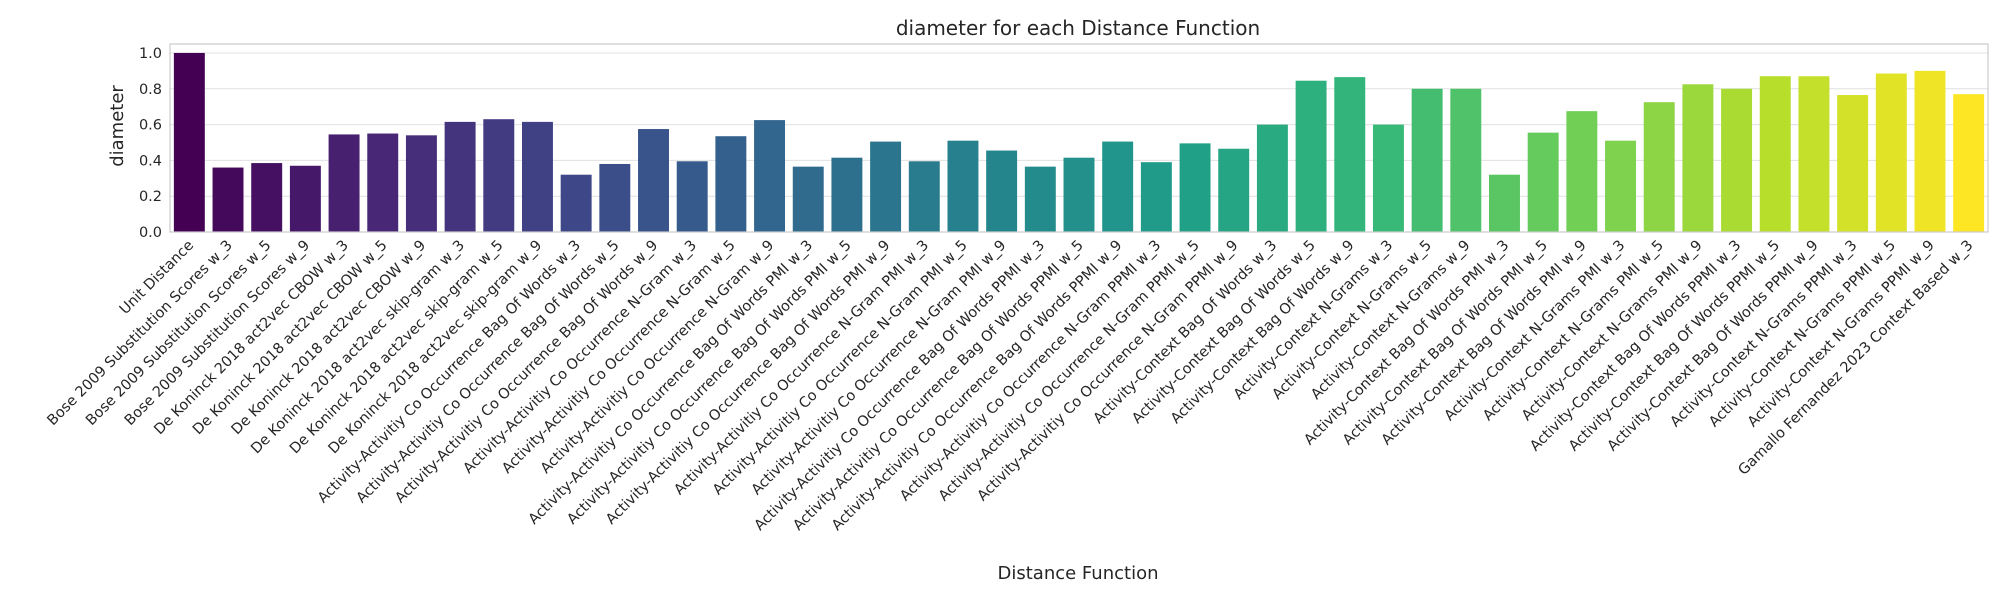 The image size is (2000, 600). Describe the element at coordinates (150, 143) in the screenshot. I see `y-tick-labels: 0.0 0.2 0.4 0.6 0.8 1.0` at that location.